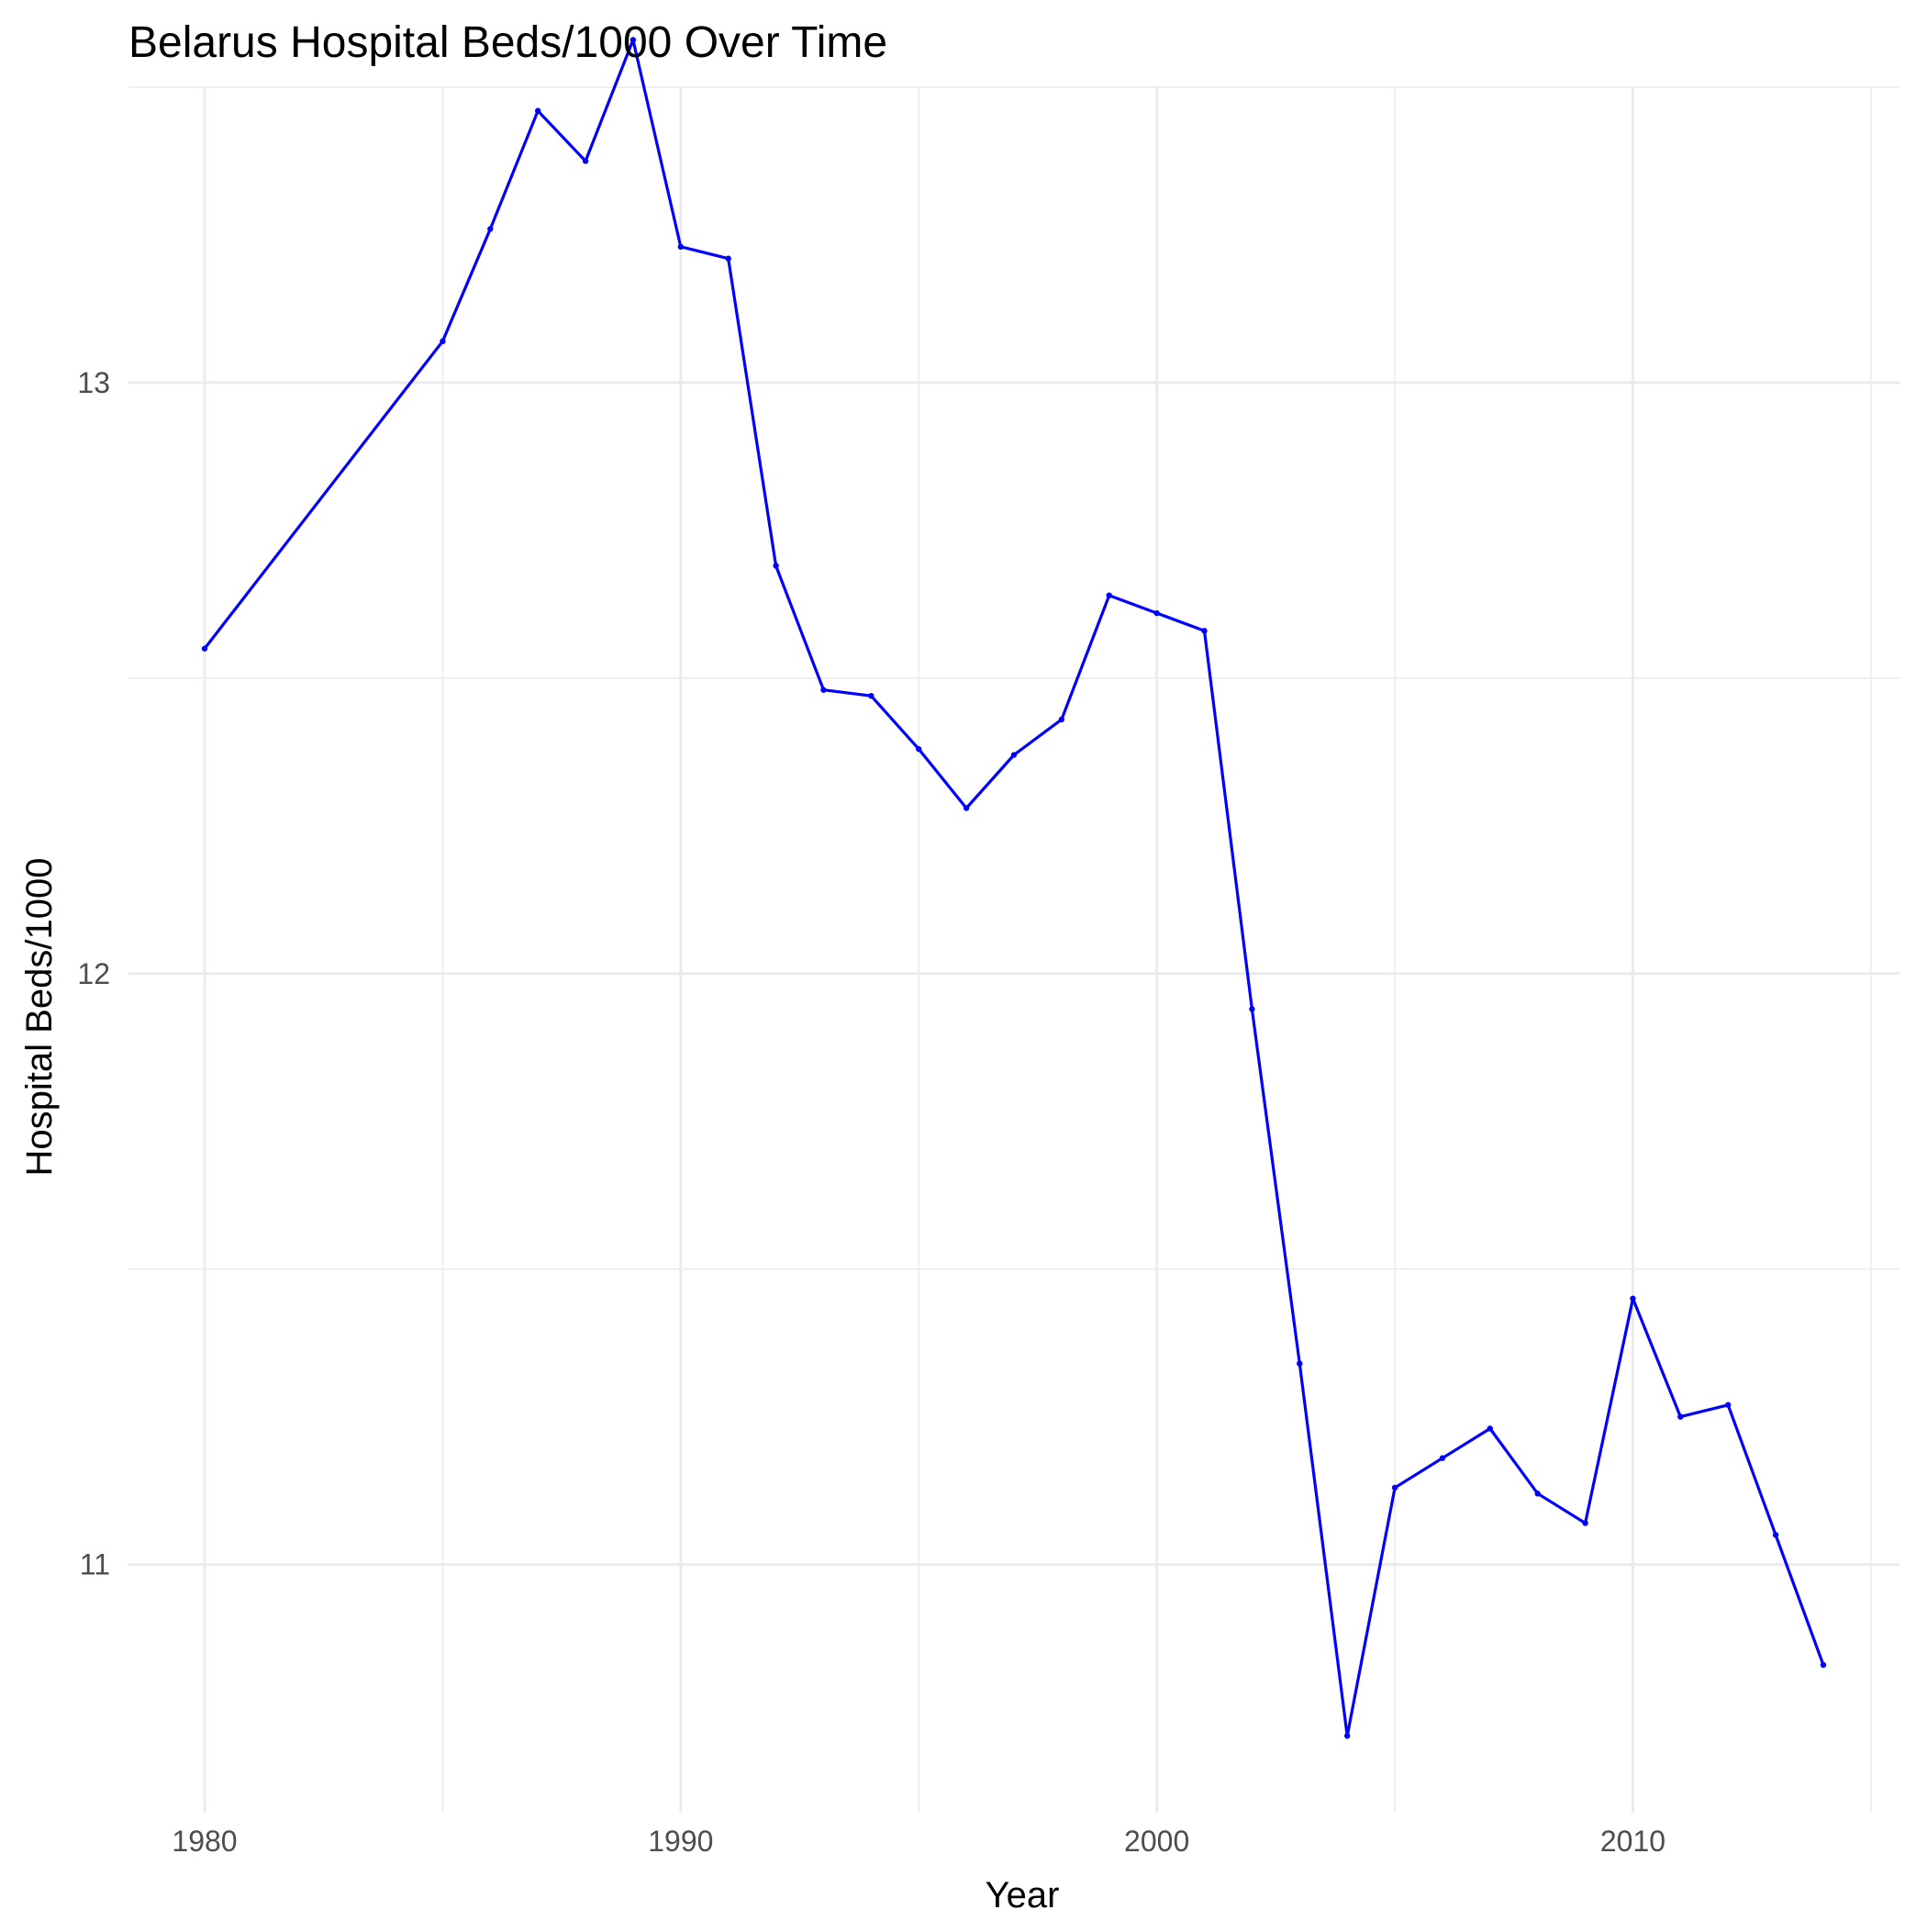  I want to click on y-tick-label: 11, so click(95, 1564).